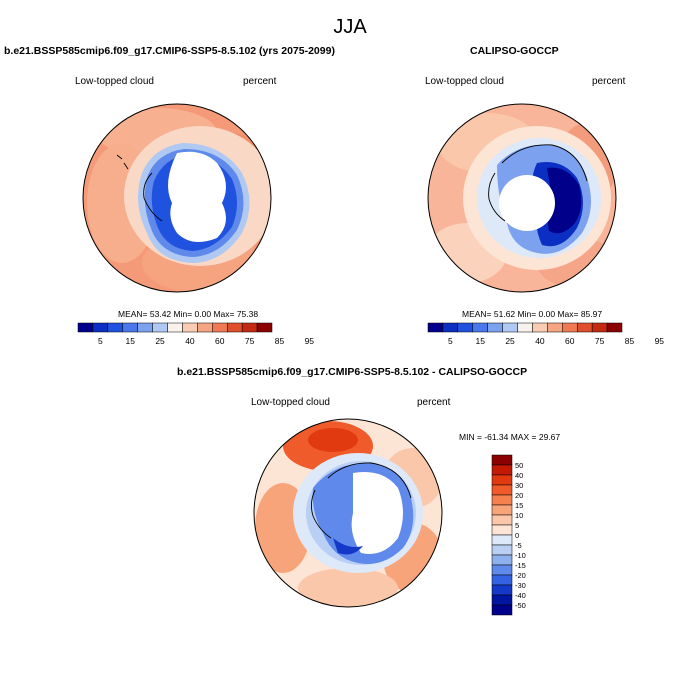 This screenshot has width=700, height=700. Describe the element at coordinates (114, 81) in the screenshot. I see `panel-left-variable: Low-topped cloud` at that location.